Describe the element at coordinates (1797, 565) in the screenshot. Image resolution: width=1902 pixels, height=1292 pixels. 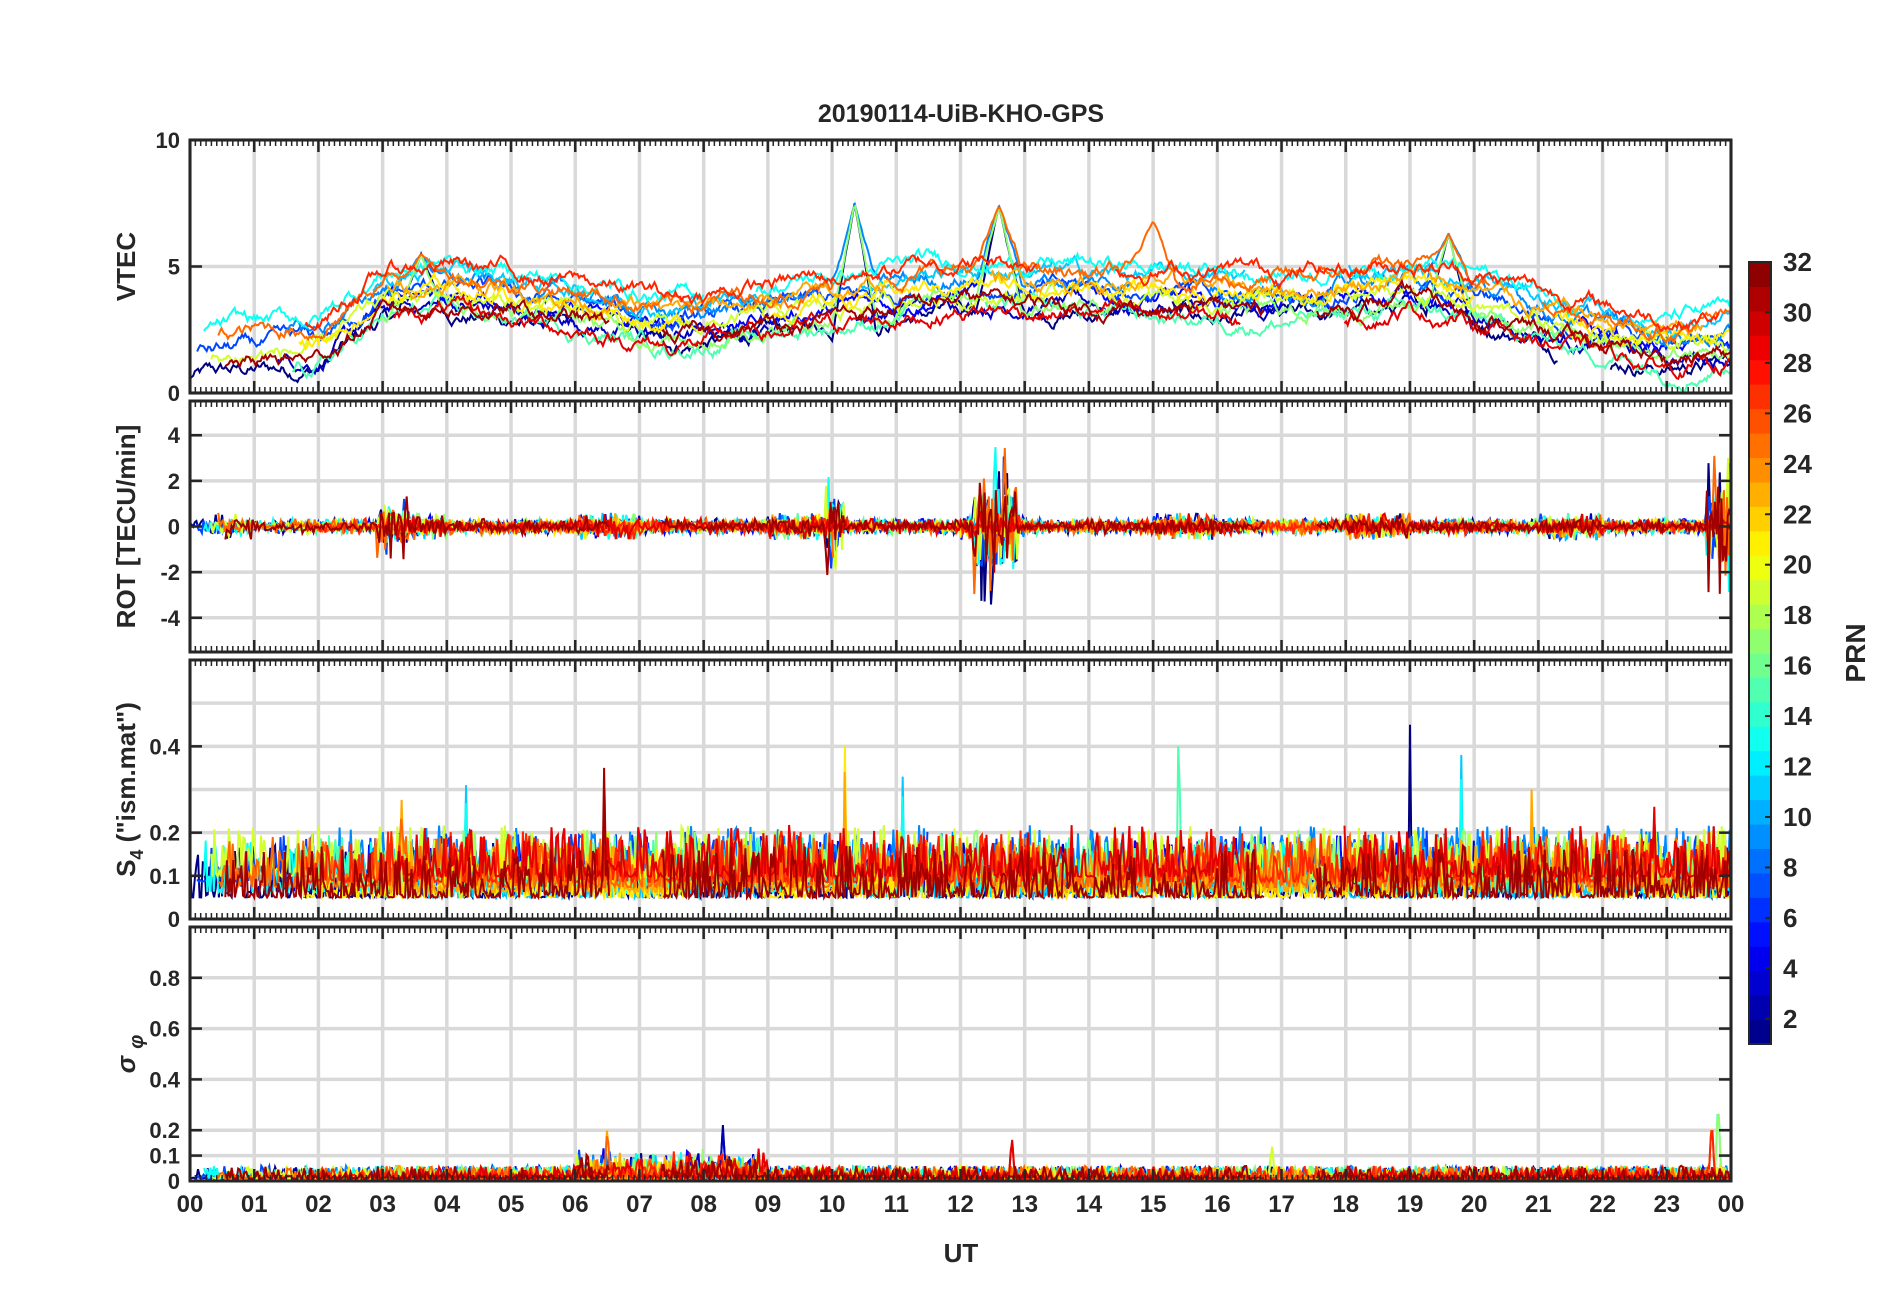
I see `colorbar-tick-label: 20` at that location.